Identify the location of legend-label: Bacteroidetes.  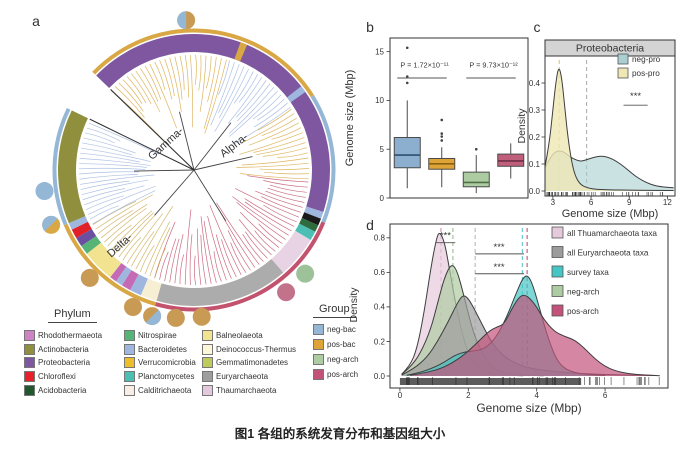
(162, 349).